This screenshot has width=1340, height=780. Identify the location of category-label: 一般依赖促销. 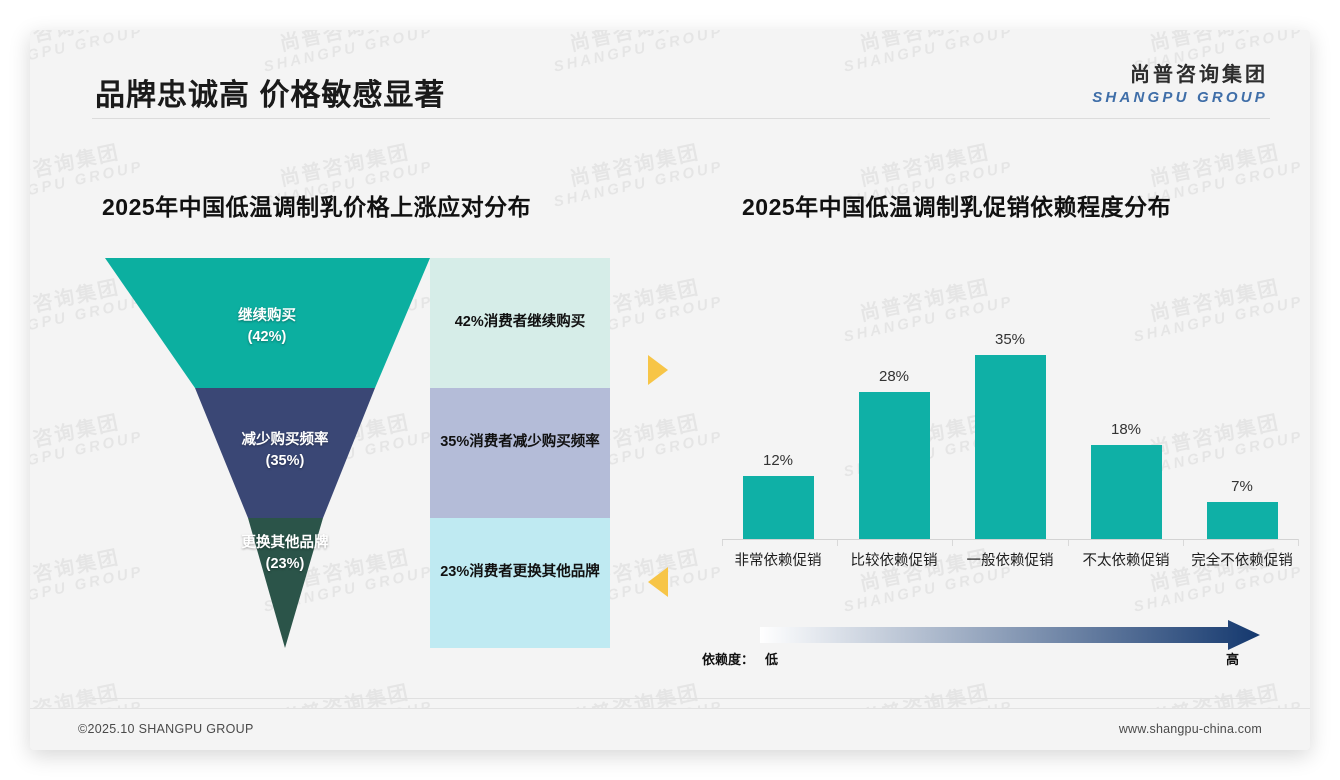
(1010, 561).